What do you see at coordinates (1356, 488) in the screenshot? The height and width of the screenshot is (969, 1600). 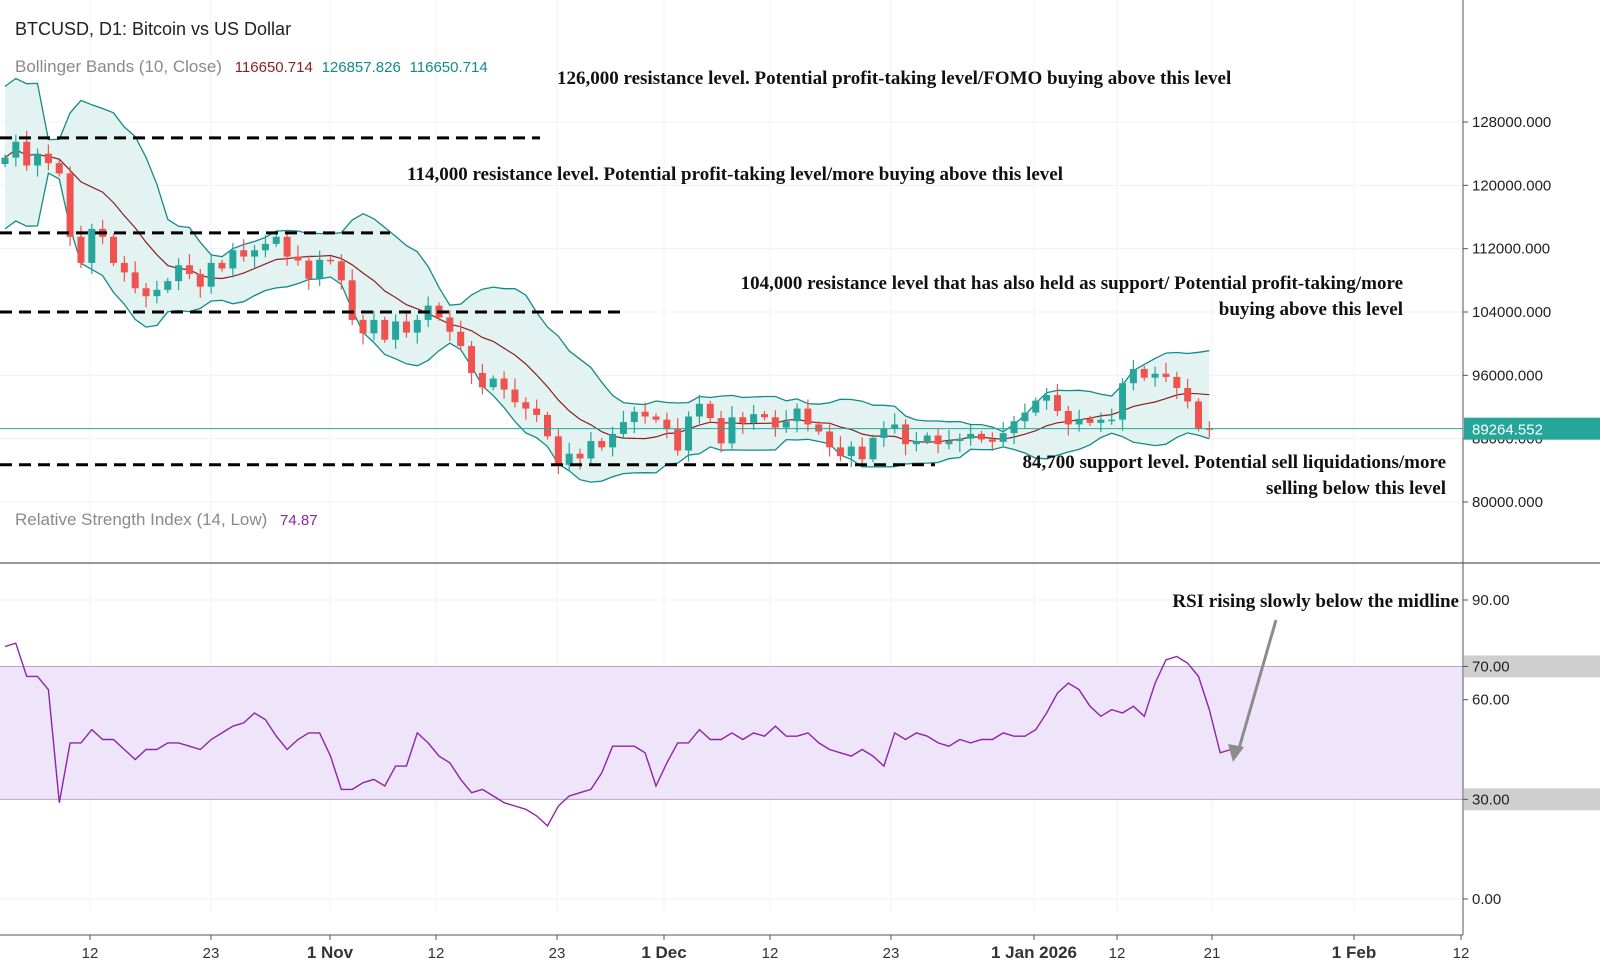 I see `level-annotation-84700: selling below this level` at bounding box center [1356, 488].